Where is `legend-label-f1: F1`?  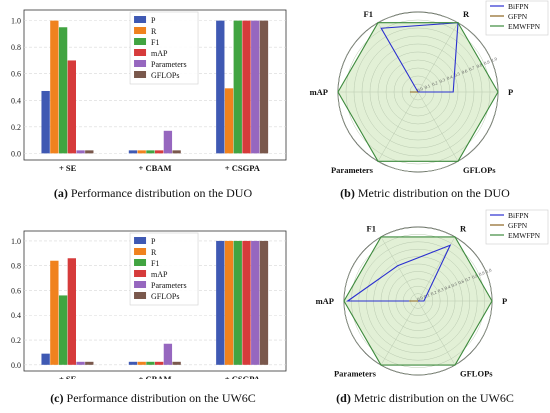 legend-label-f1: F1 is located at coordinates (155, 263).